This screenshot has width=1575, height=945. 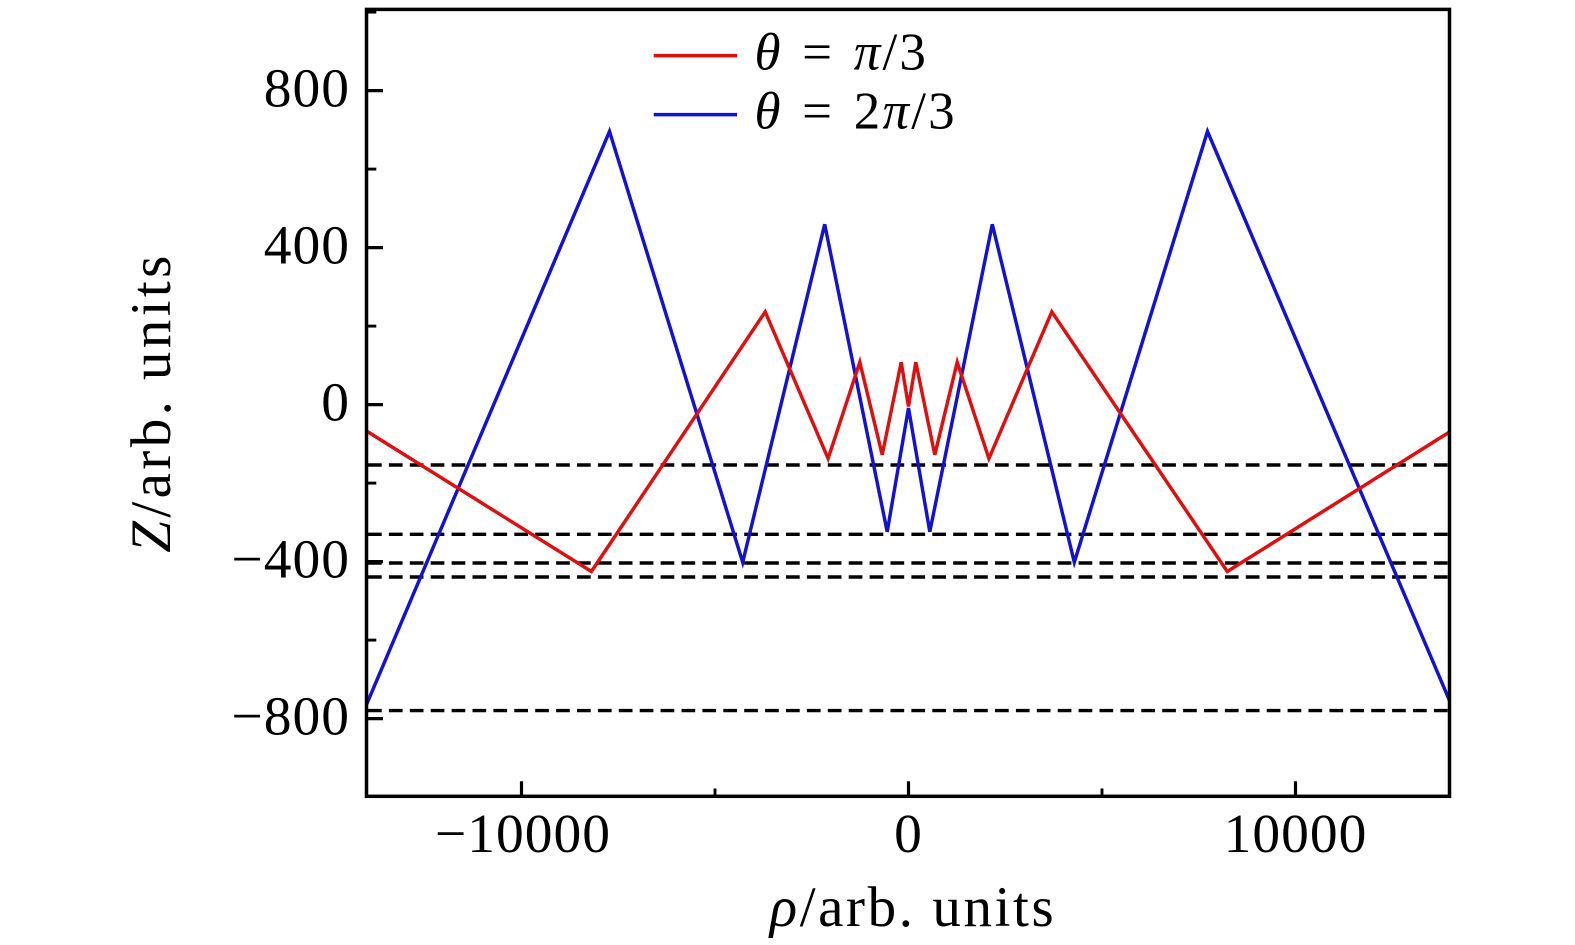 What do you see at coordinates (307, 246) in the screenshot?
I see `svg-text: 400` at bounding box center [307, 246].